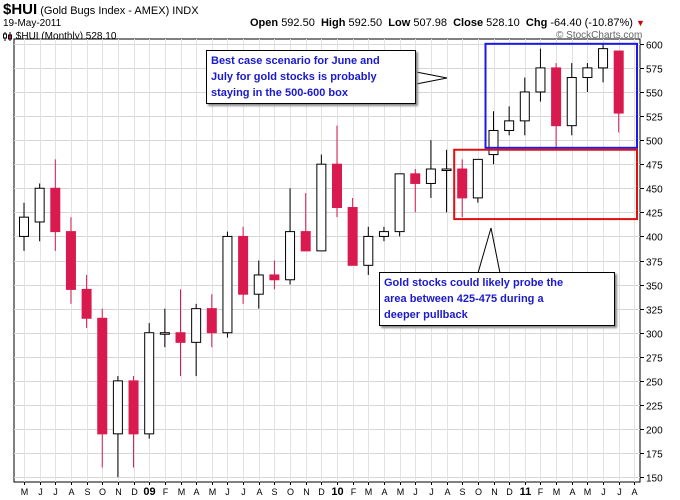  Describe the element at coordinates (306, 492) in the screenshot. I see `x-tick-label: N` at that location.